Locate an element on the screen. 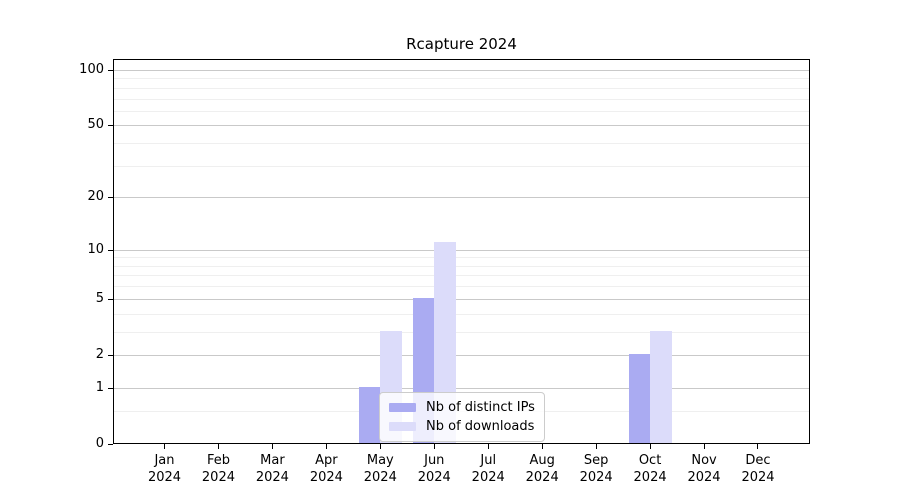 Image resolution: width=900 pixels, height=500 pixels. x-tick-month: Dec is located at coordinates (758, 460).